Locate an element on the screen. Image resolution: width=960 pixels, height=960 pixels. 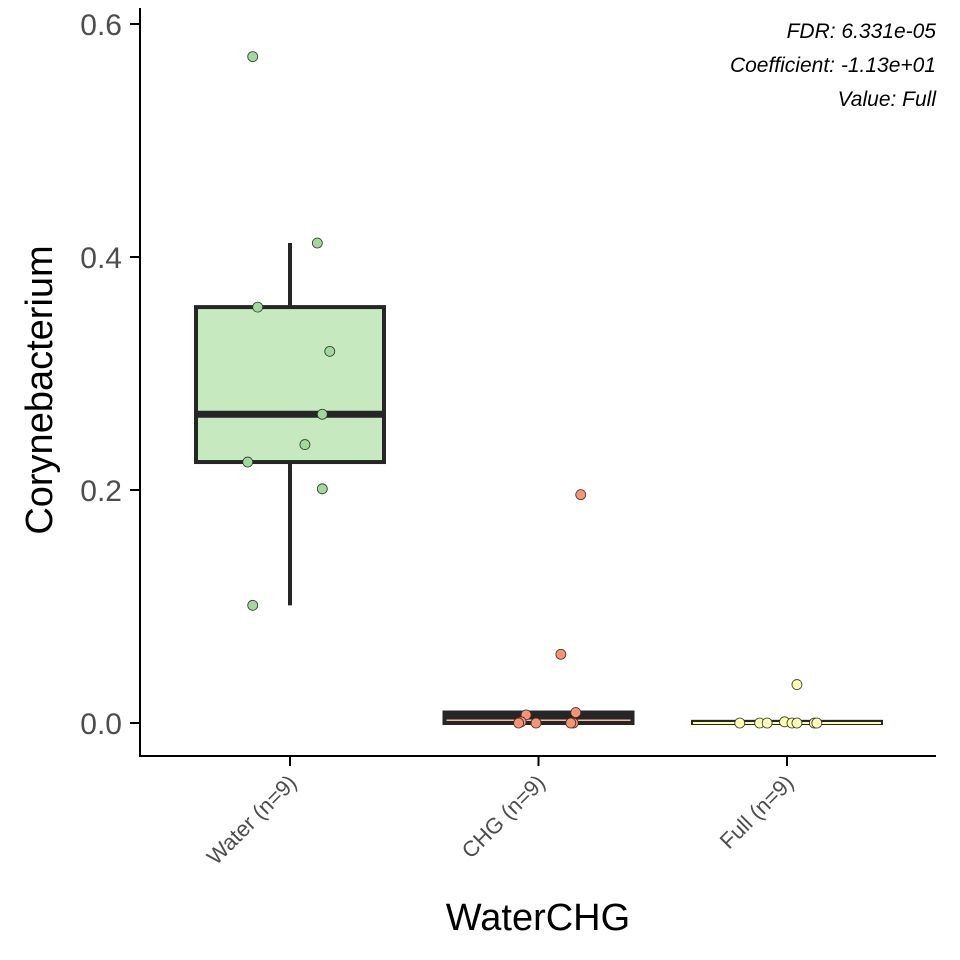
y-tick-label: 0.2 is located at coordinates (101, 491).